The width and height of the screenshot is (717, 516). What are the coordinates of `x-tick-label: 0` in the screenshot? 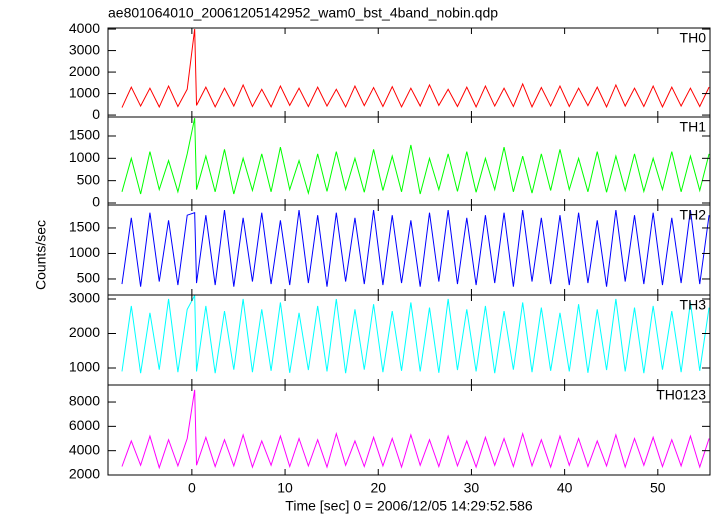 It's located at (192, 488).